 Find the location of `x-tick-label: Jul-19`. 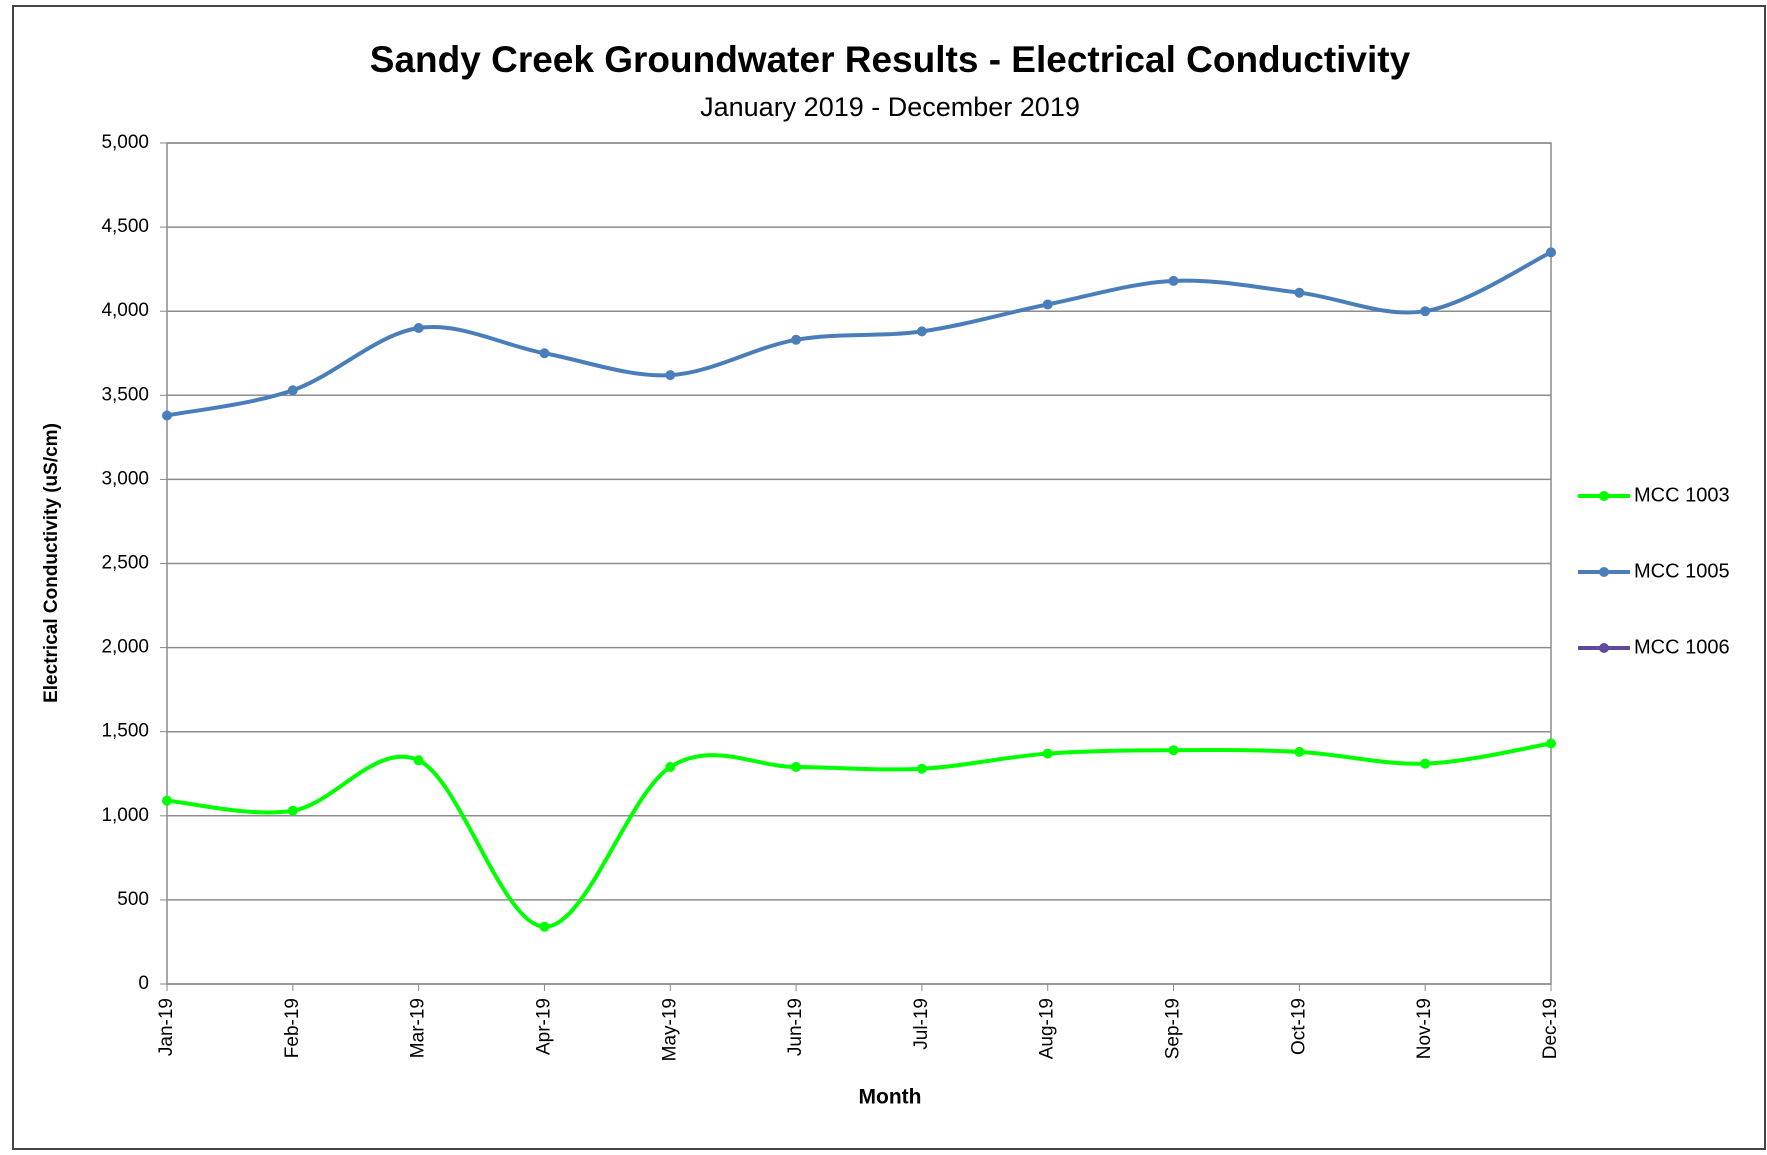

x-tick-label: Jul-19 is located at coordinates (921, 1024).